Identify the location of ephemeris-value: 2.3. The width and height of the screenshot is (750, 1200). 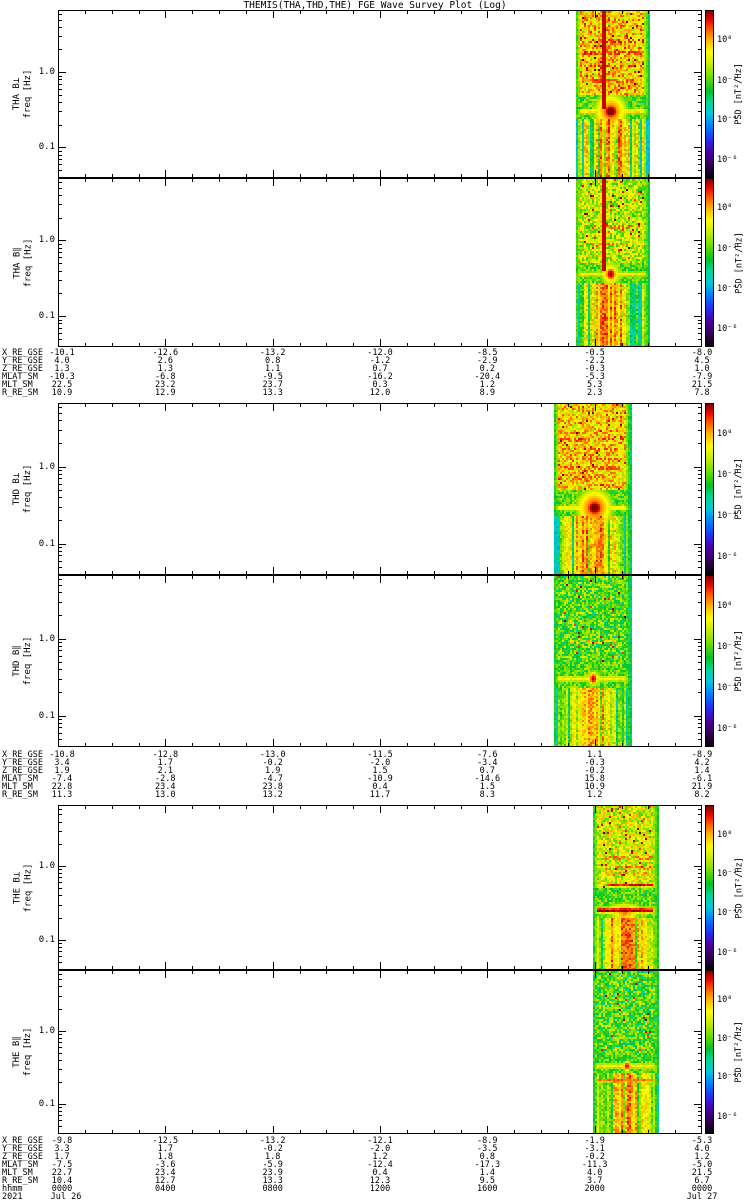
(595, 393).